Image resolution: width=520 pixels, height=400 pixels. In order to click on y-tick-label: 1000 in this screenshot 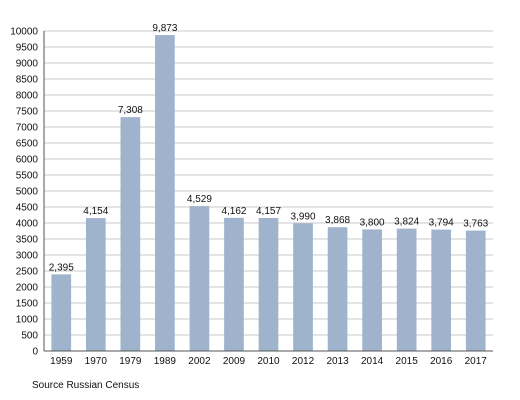, I will do `click(27, 320)`.